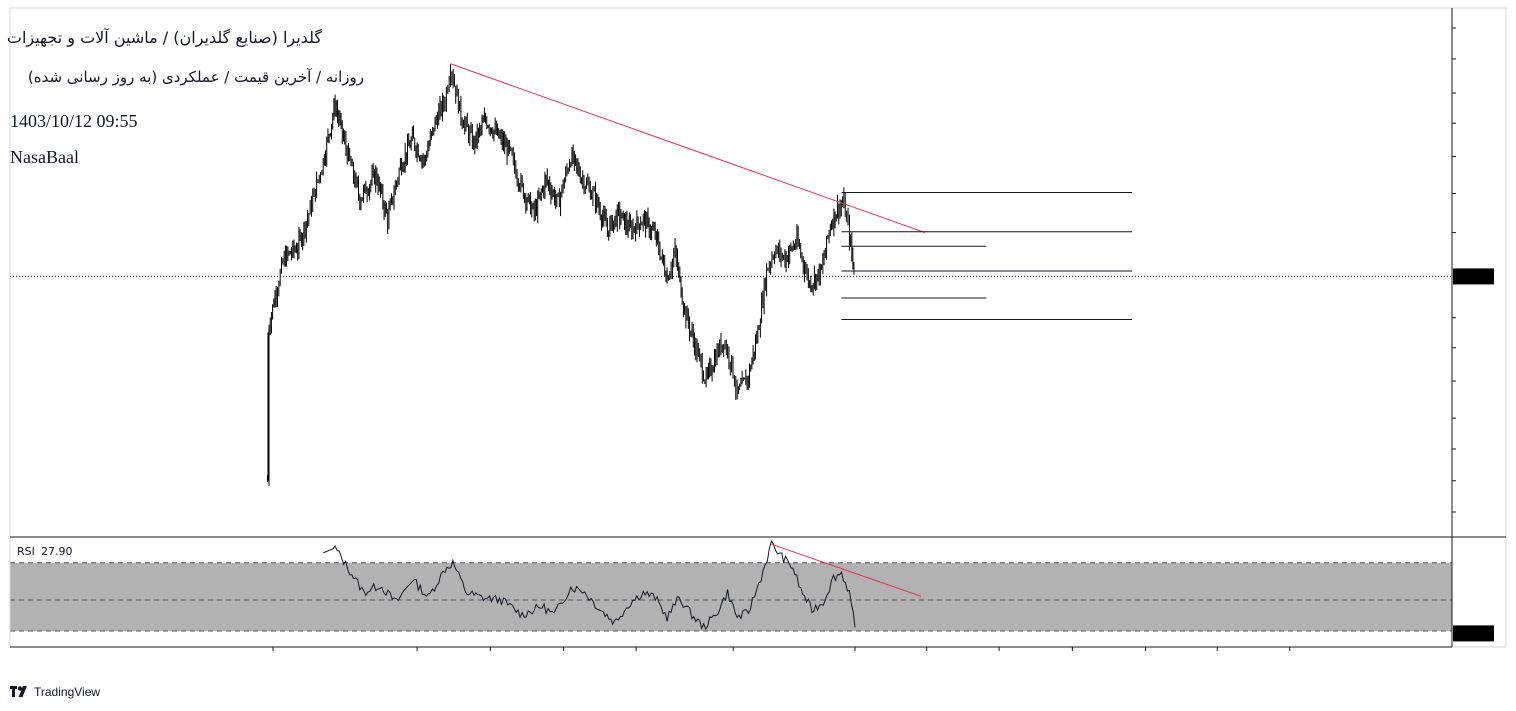 The width and height of the screenshot is (1516, 711). Describe the element at coordinates (846, 570) in the screenshot. I see `rsi-trendline` at that location.